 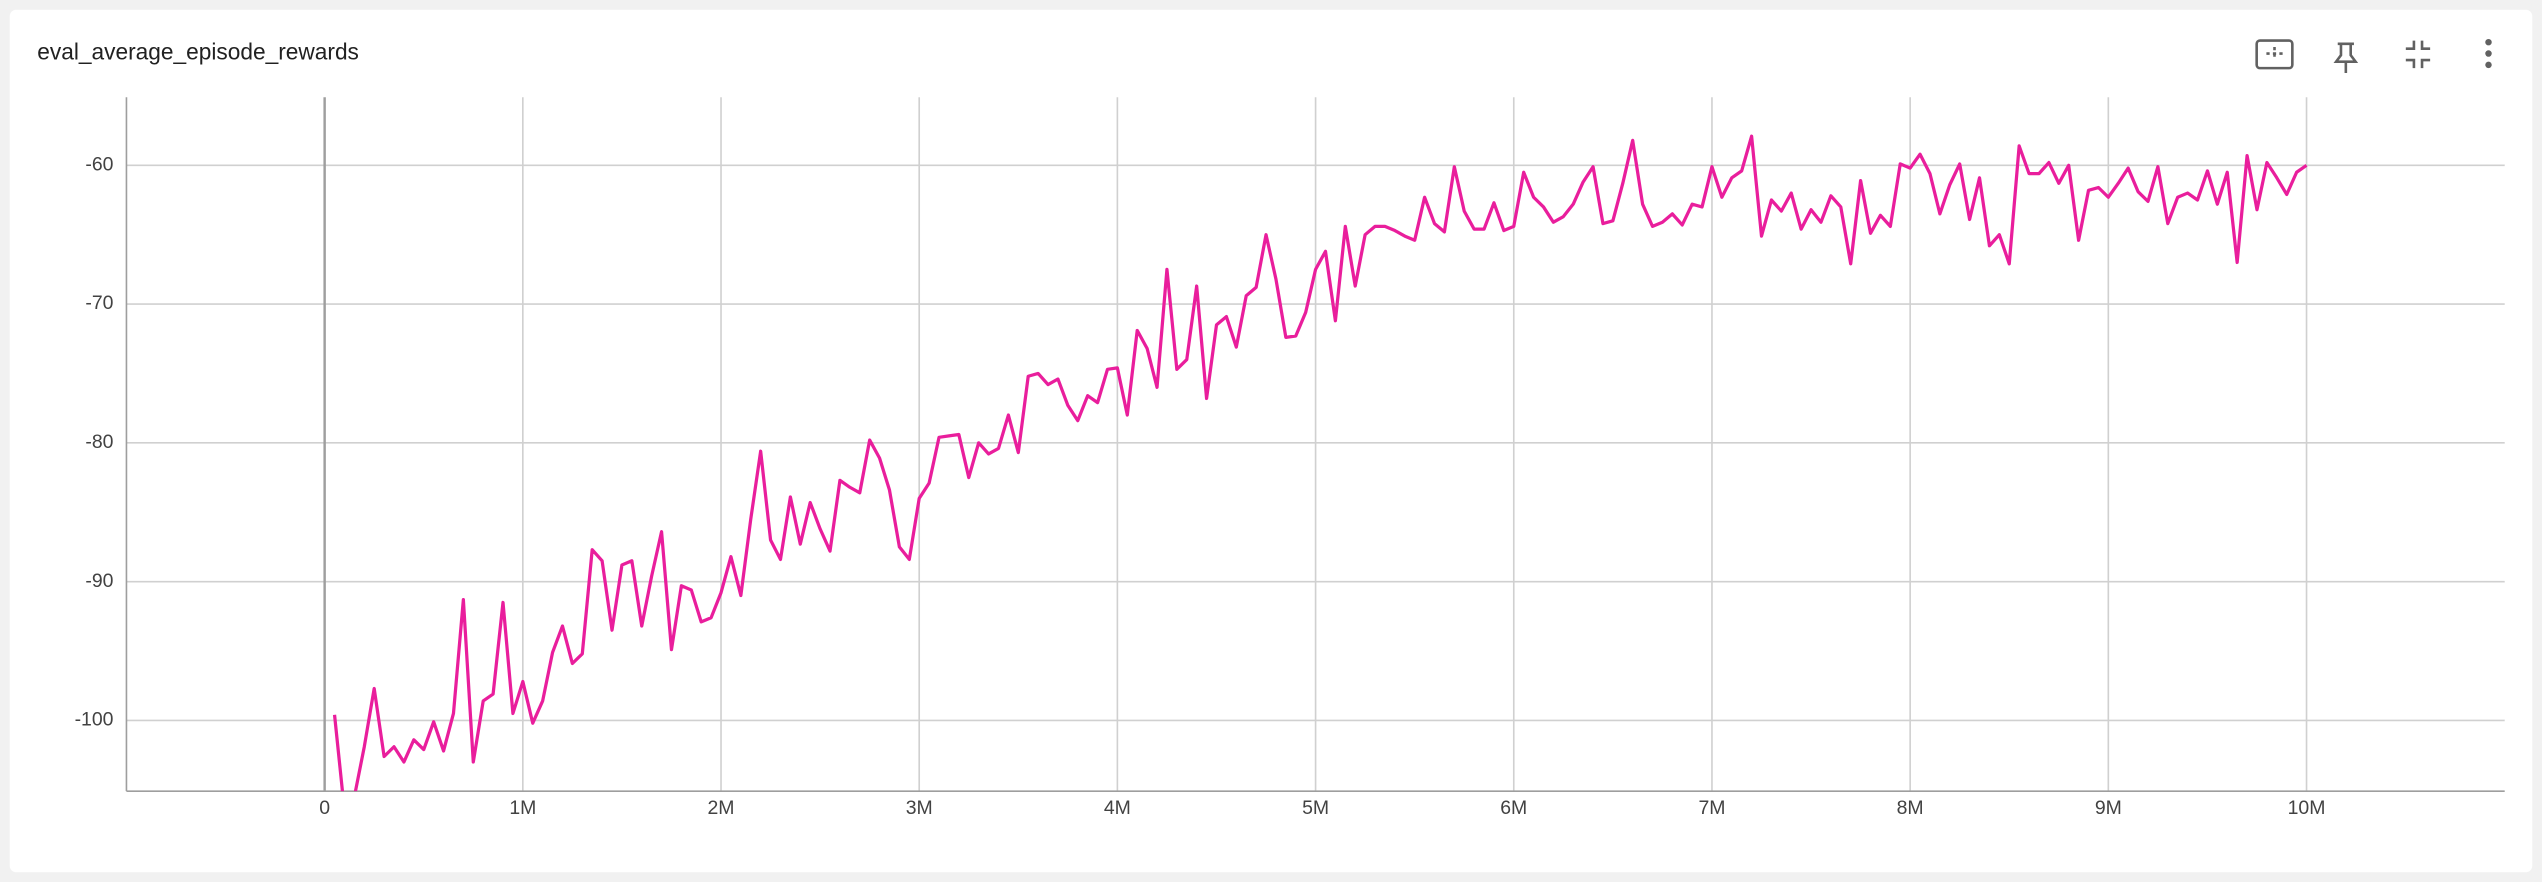 I want to click on y-tick-label: -80, so click(x=99, y=442).